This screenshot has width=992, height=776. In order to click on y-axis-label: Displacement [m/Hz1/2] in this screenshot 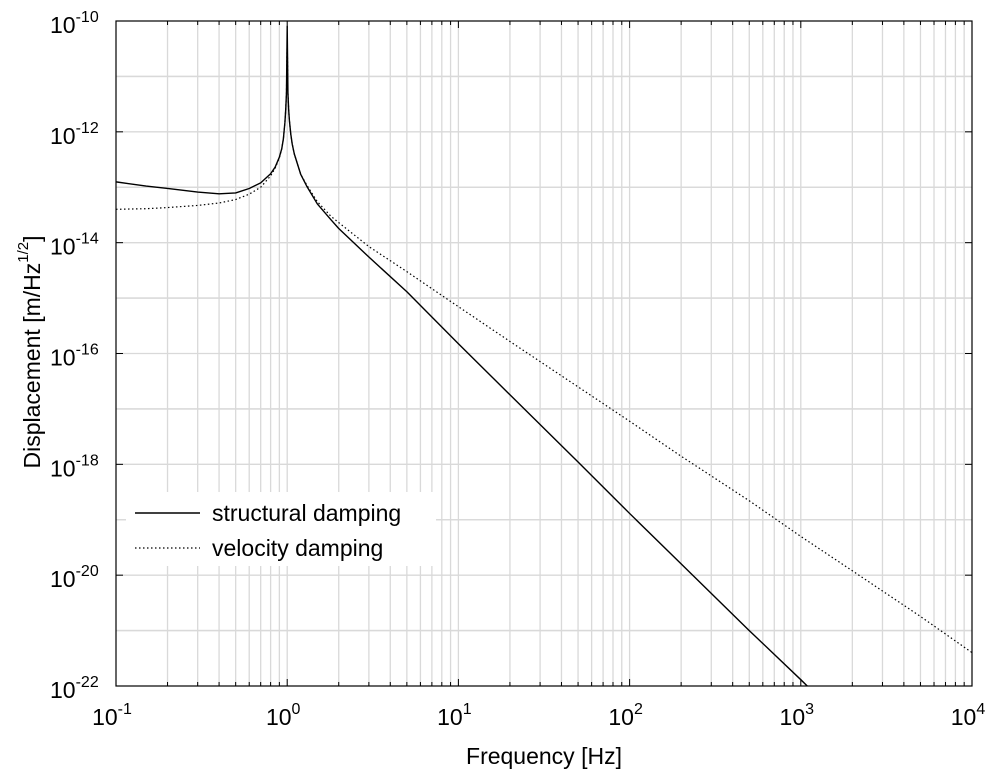, I will do `click(30, 351)`.